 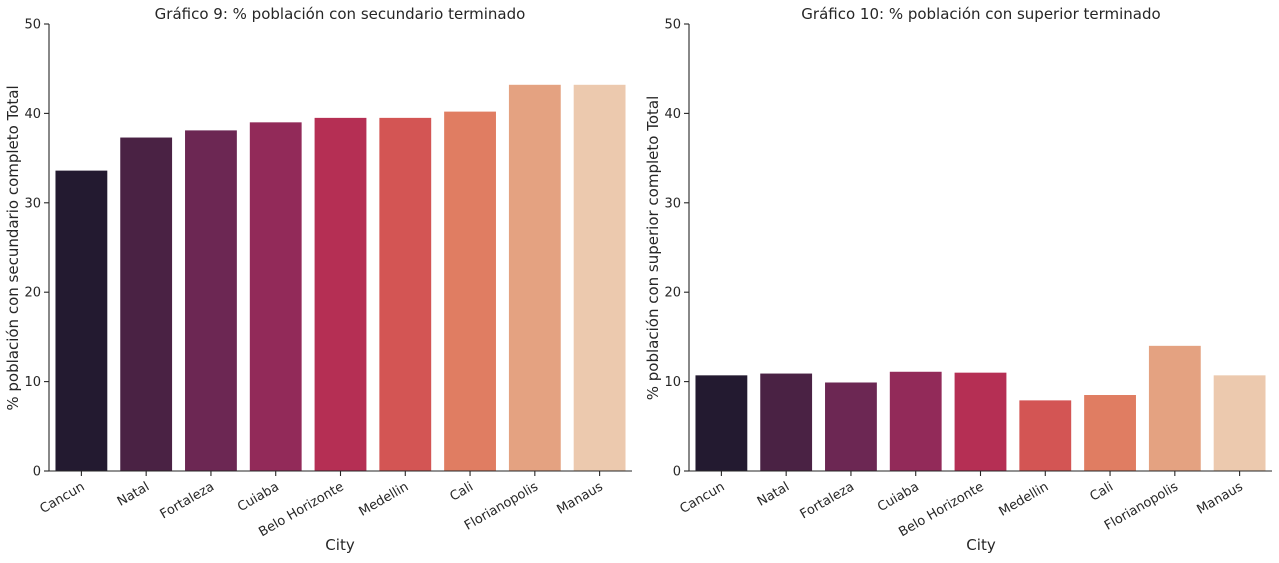 What do you see at coordinates (653, 248) in the screenshot?
I see `y-axis-label: % población con superior completo Total` at bounding box center [653, 248].